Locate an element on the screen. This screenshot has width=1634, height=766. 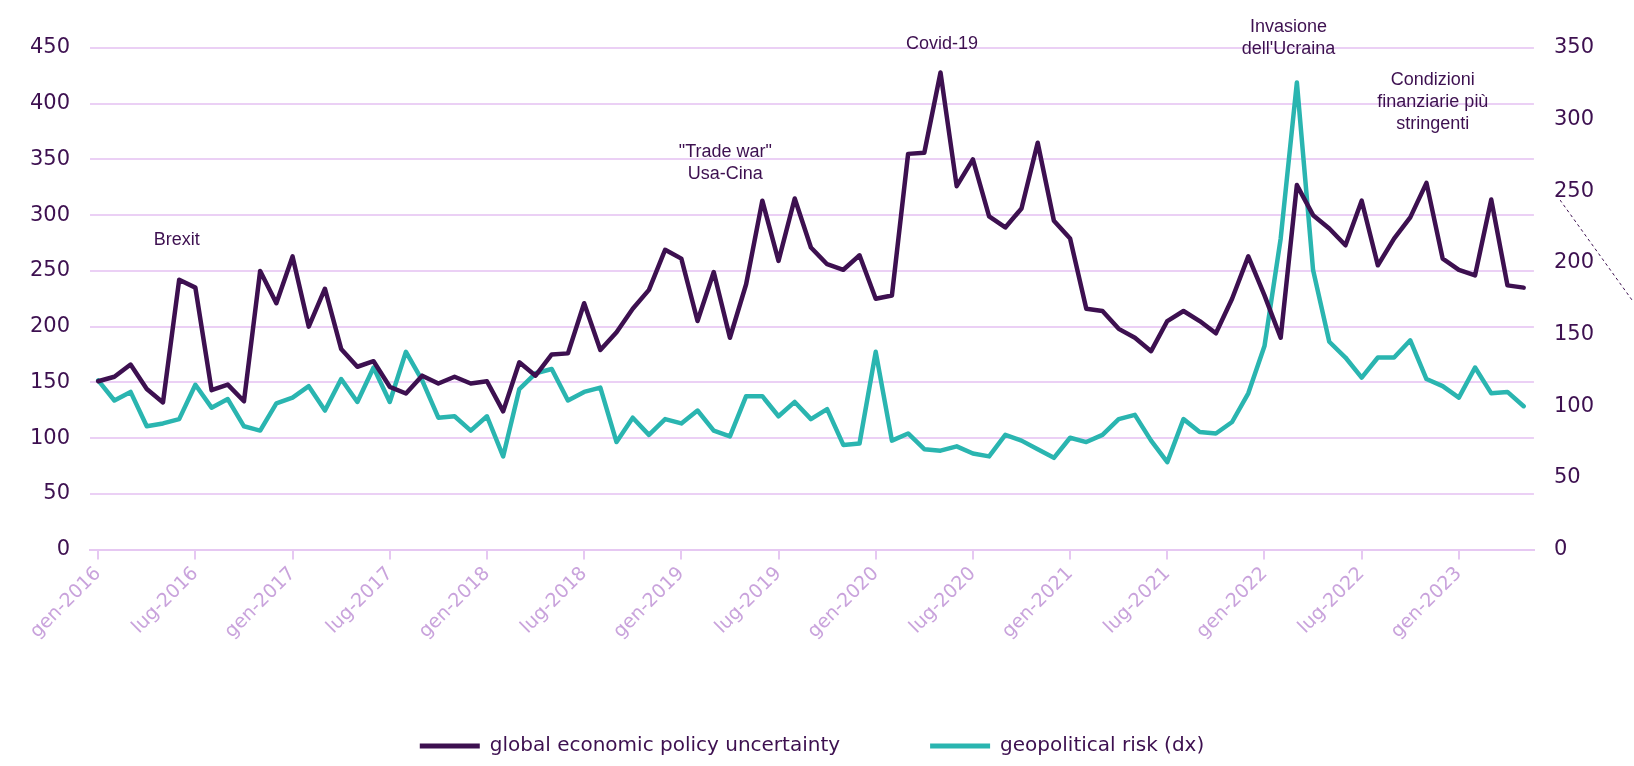
annotation: Condizioni finanziarie più stringenti is located at coordinates (1433, 101).